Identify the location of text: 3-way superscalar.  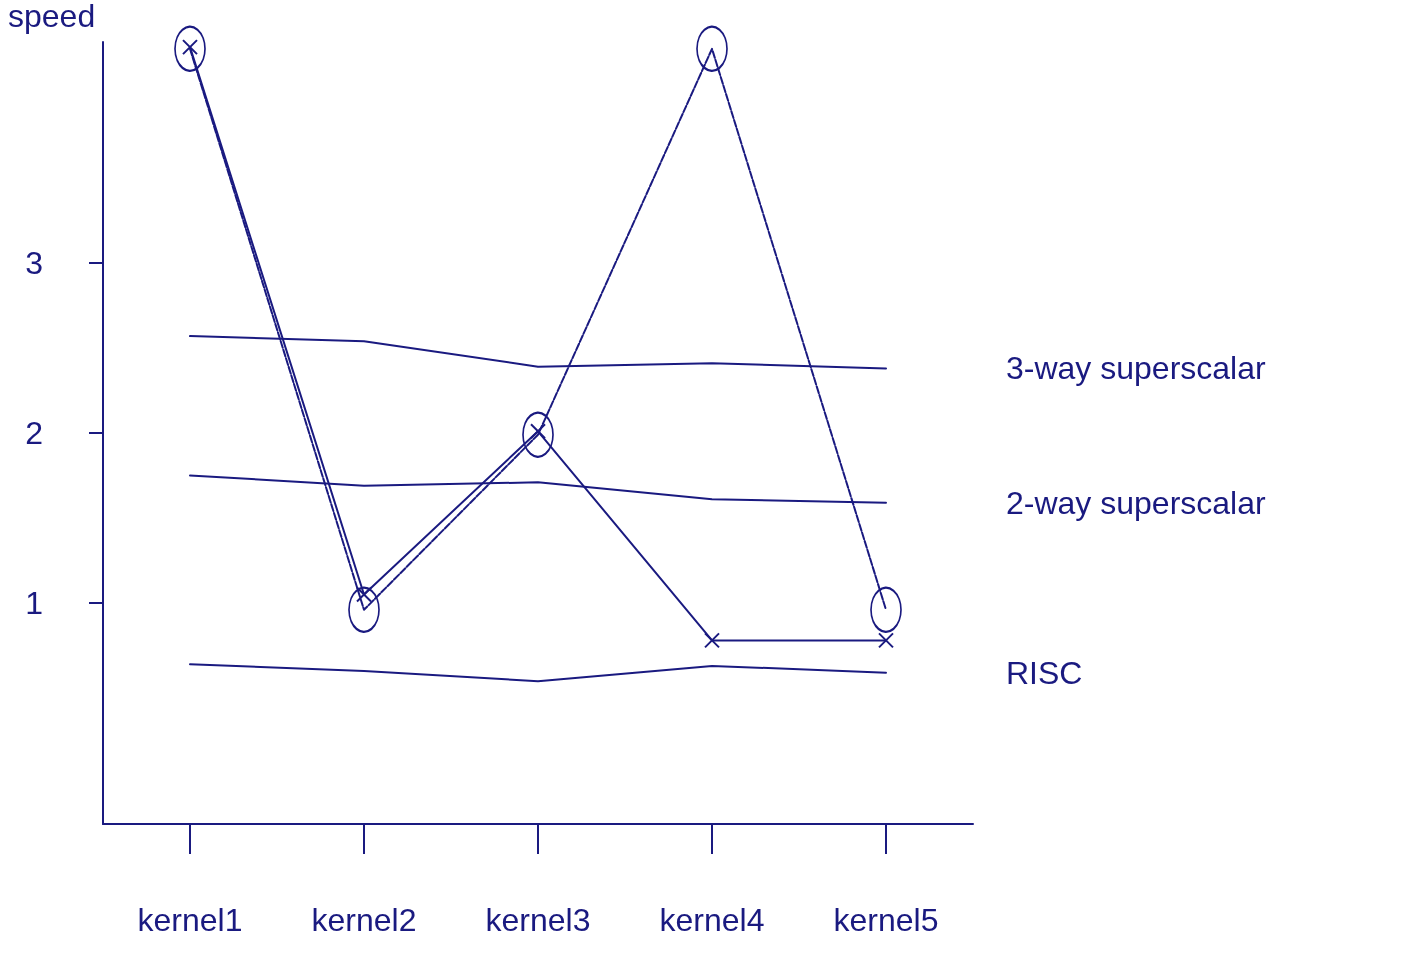
(1136, 368).